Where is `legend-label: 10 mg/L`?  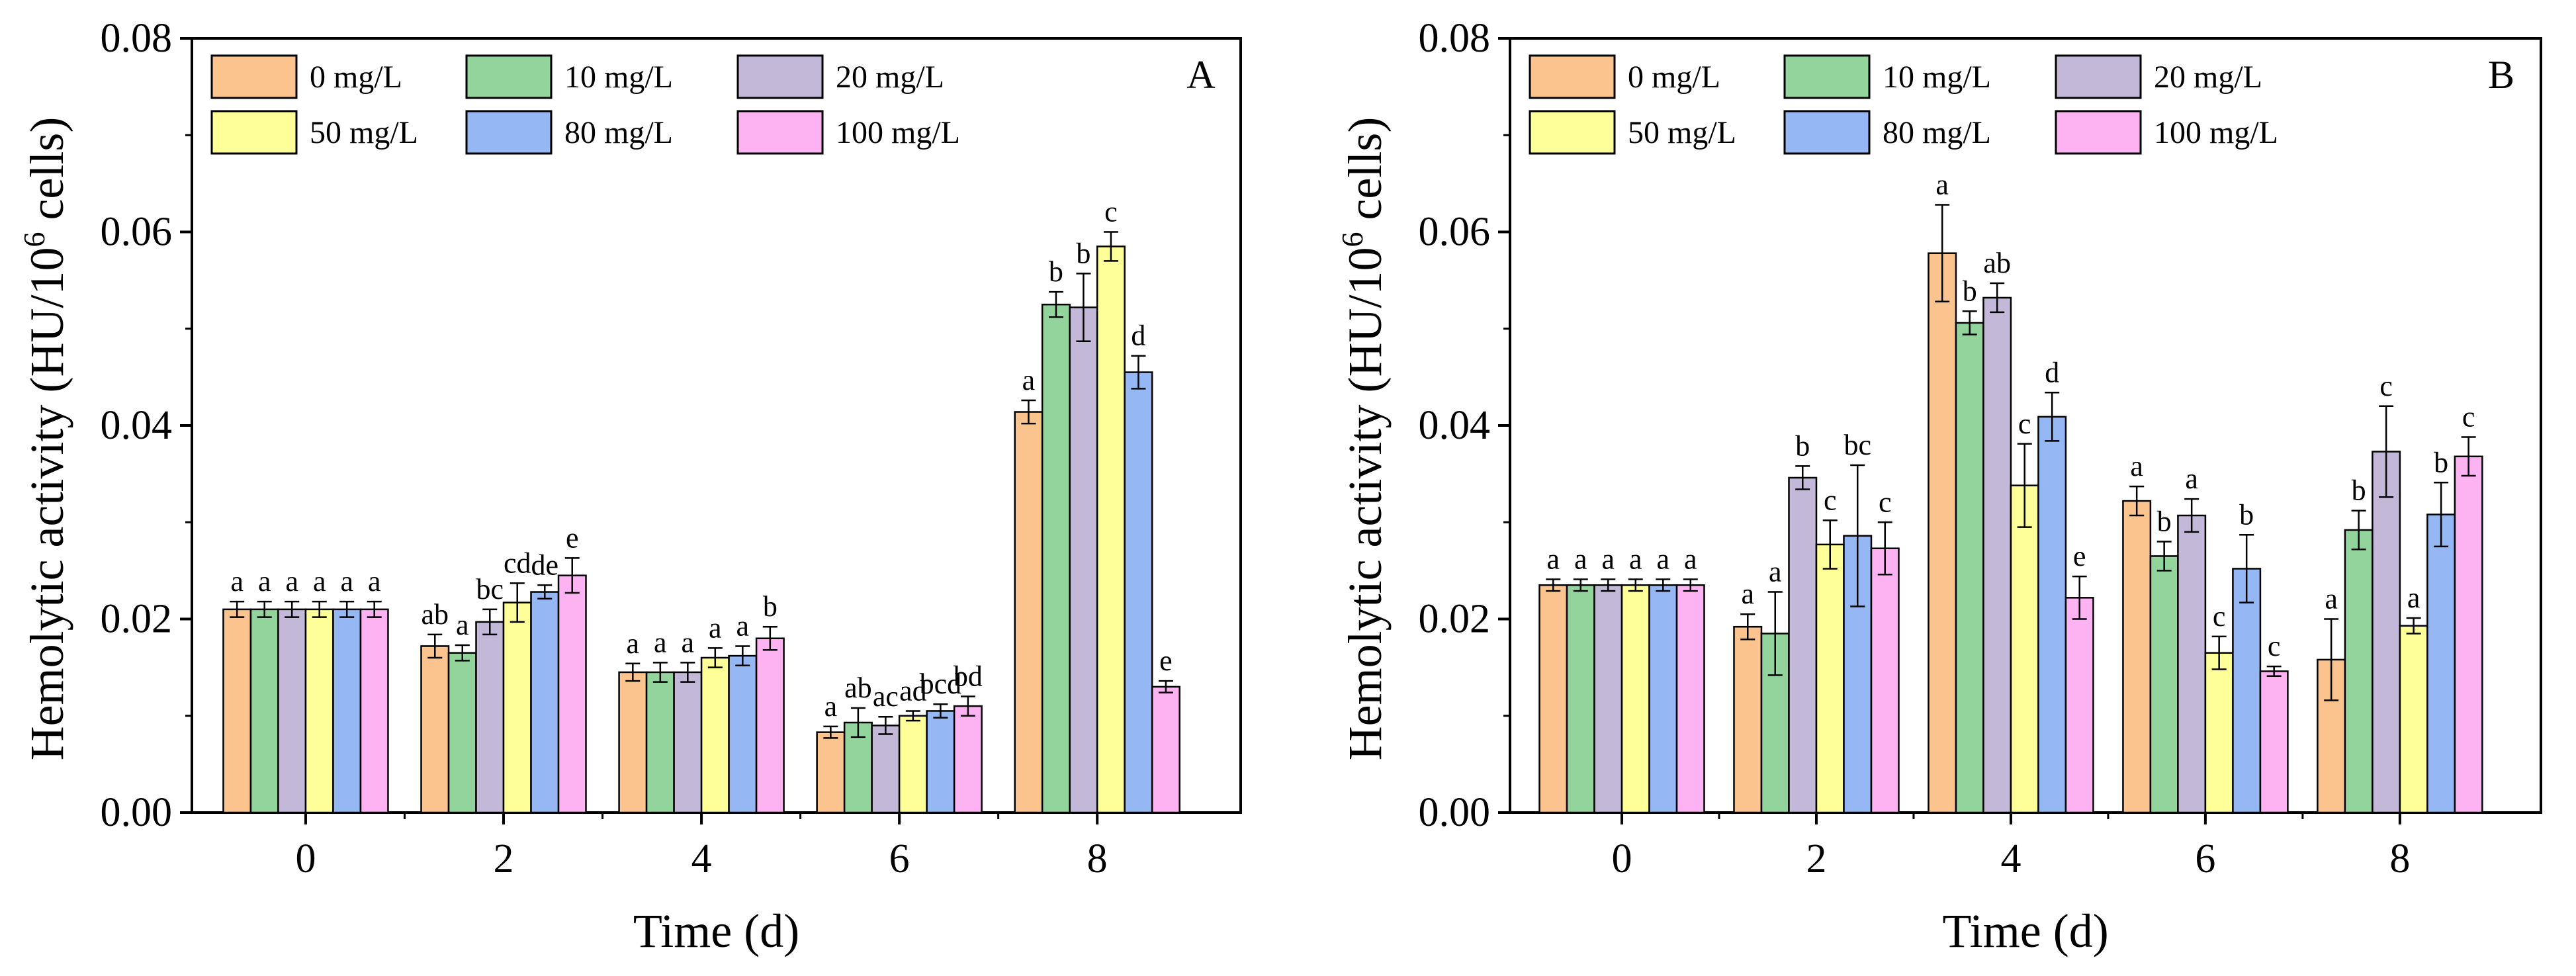 legend-label: 10 mg/L is located at coordinates (1937, 77).